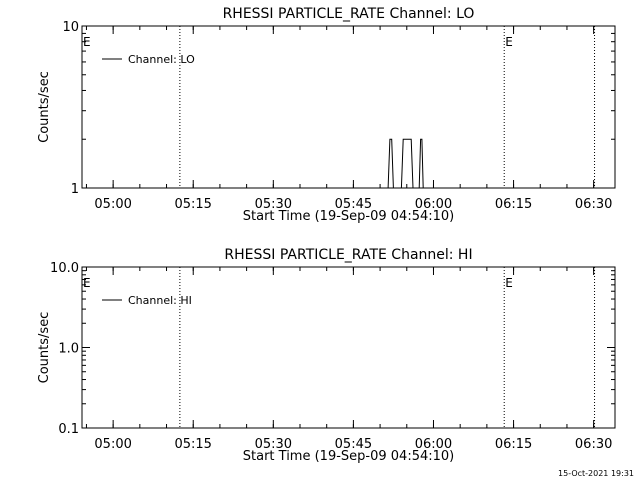 This screenshot has width=640, height=480. Describe the element at coordinates (70, 27) in the screenshot. I see `y-tick-label: 10` at that location.